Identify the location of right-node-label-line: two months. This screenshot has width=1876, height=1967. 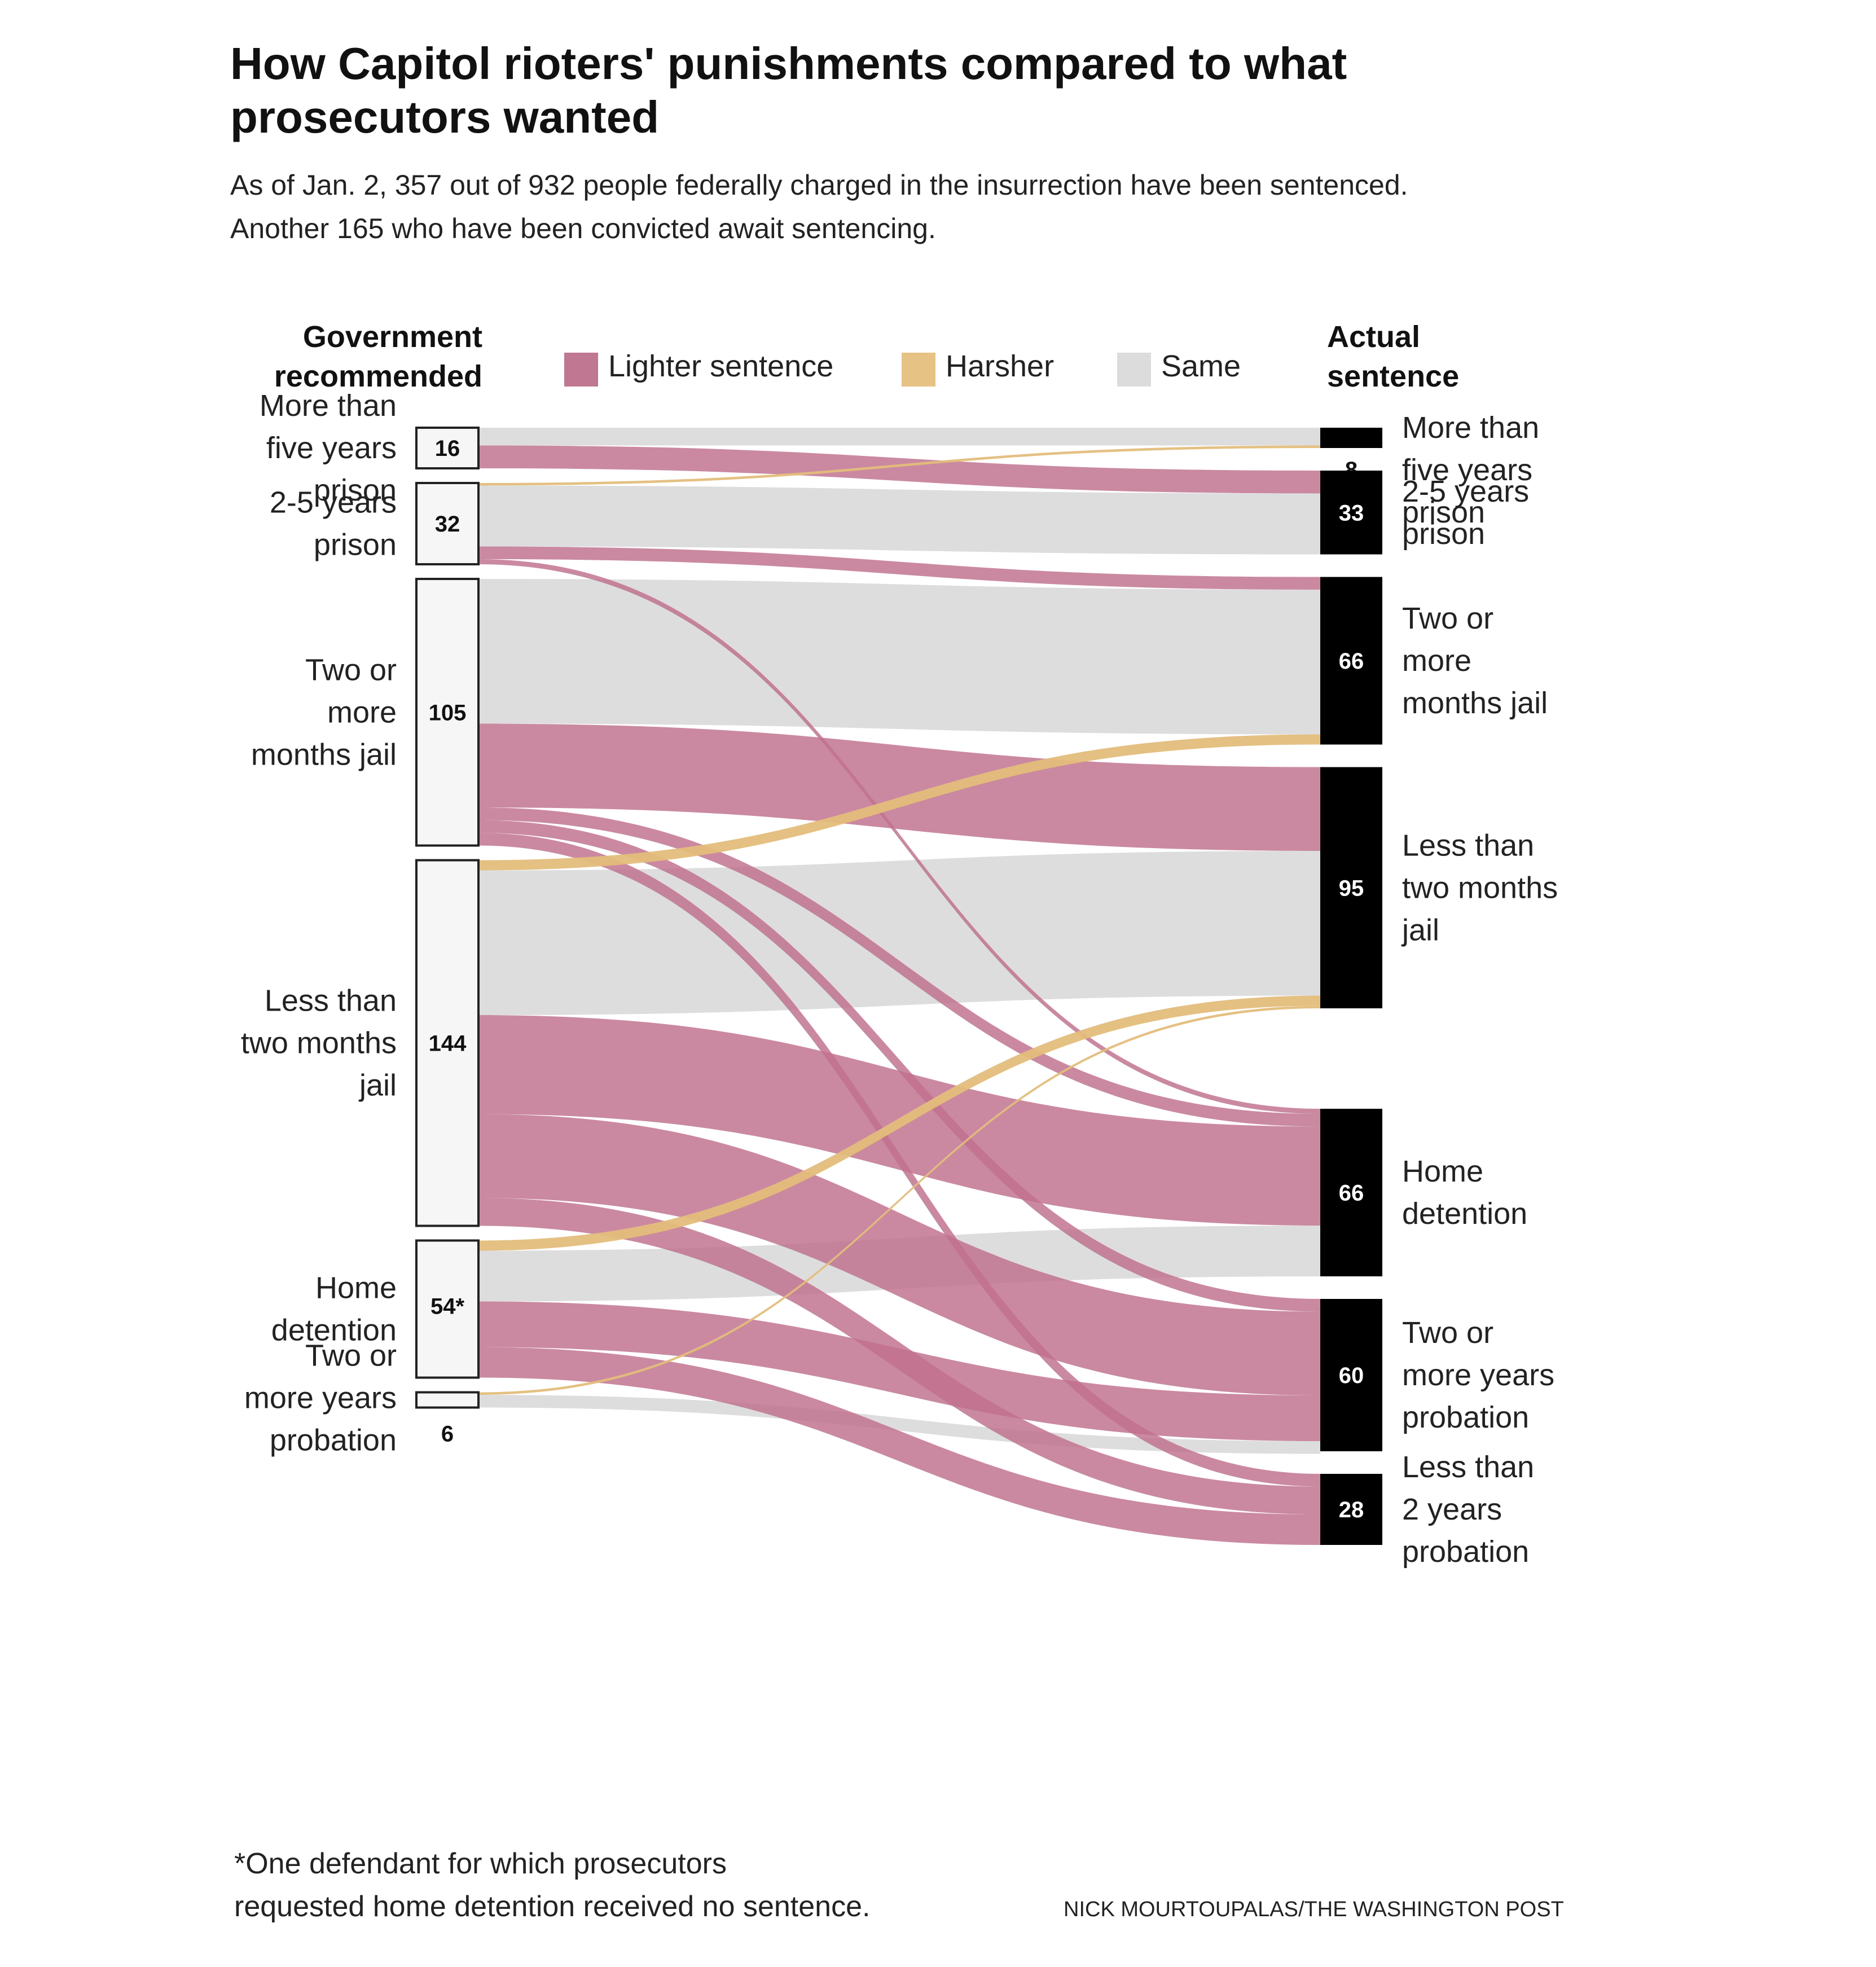
(1480, 888).